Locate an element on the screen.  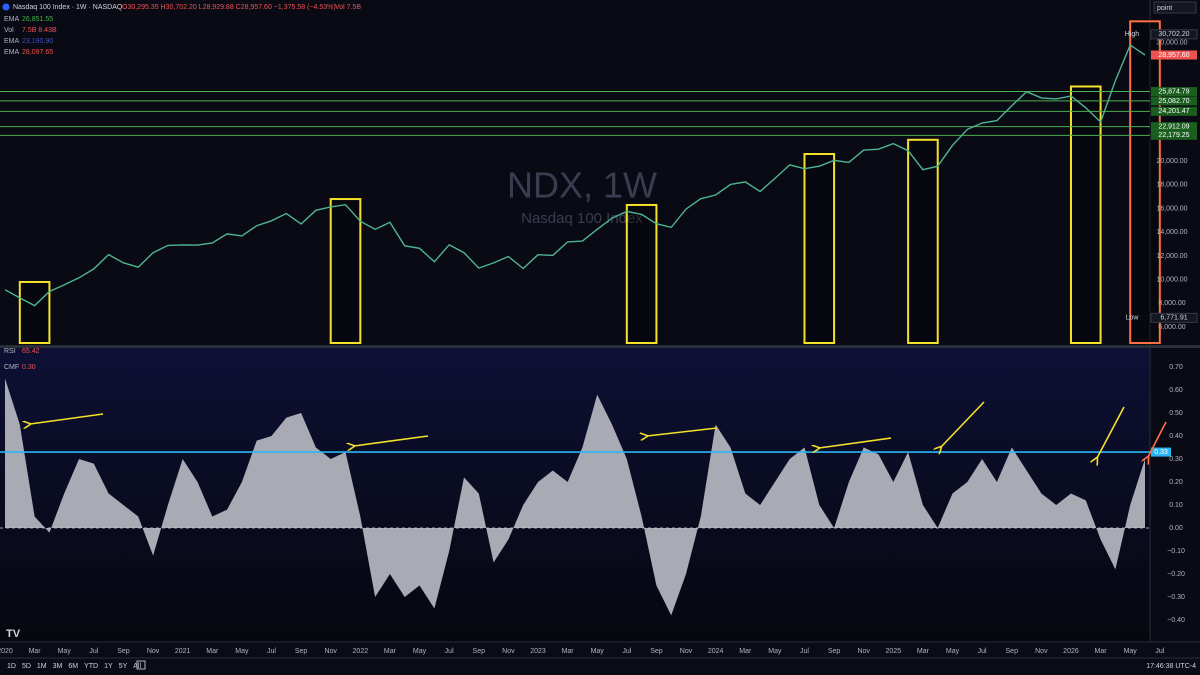
level-tag-text: 22,179.25 is located at coordinates (1173, 135).